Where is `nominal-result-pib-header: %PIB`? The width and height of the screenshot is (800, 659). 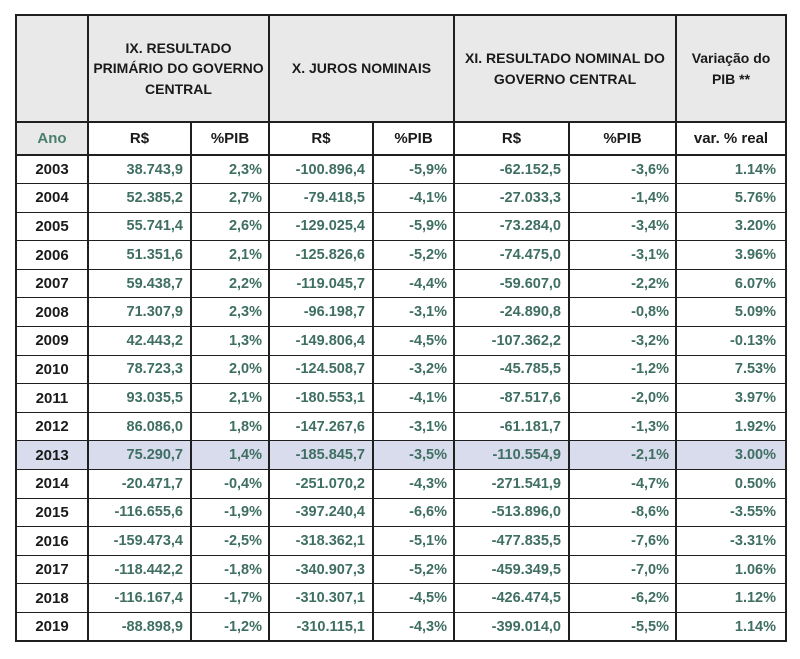 nominal-result-pib-header: %PIB is located at coordinates (622, 138).